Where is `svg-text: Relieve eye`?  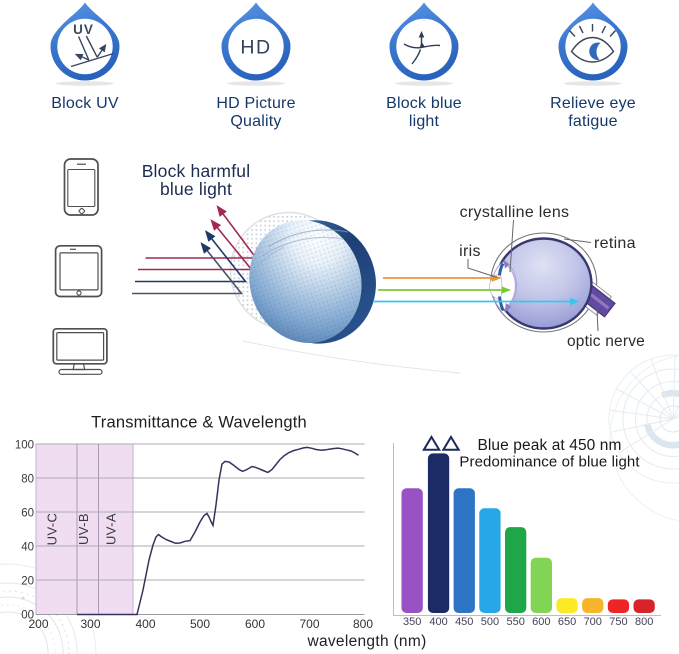
svg-text: Relieve eye is located at coordinates (593, 103).